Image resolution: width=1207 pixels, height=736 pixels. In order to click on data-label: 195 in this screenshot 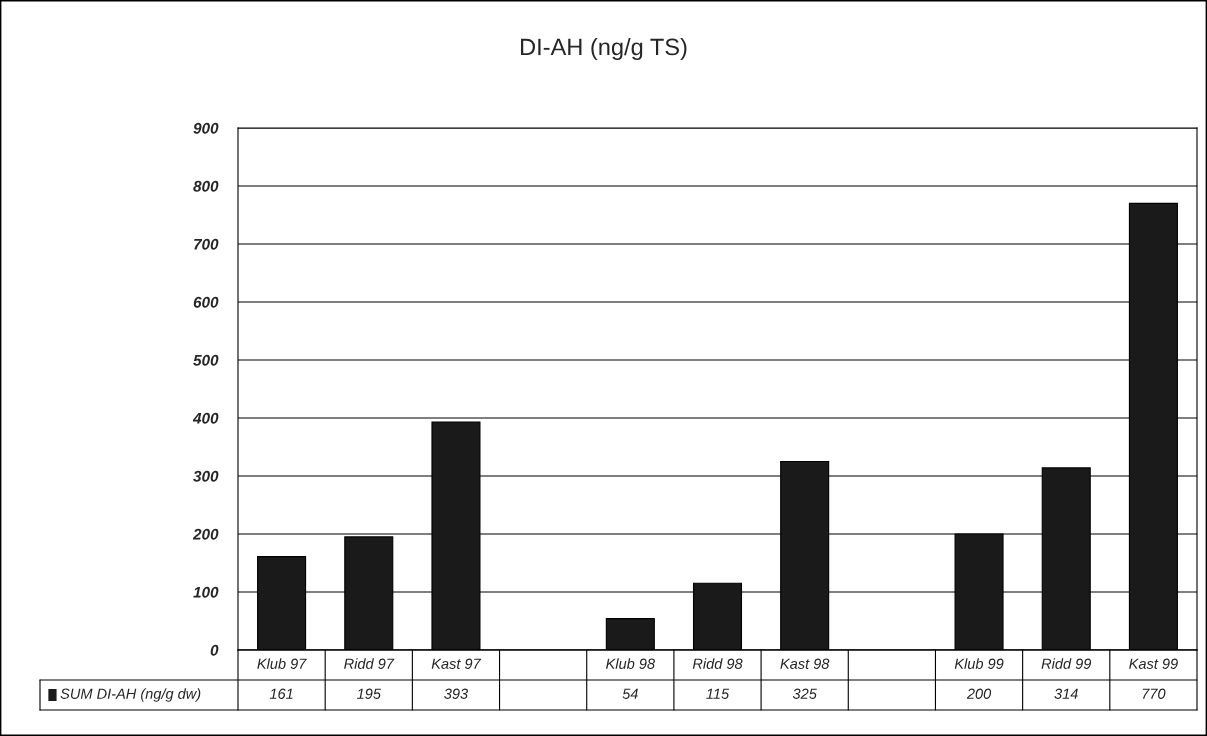, I will do `click(368, 693)`.